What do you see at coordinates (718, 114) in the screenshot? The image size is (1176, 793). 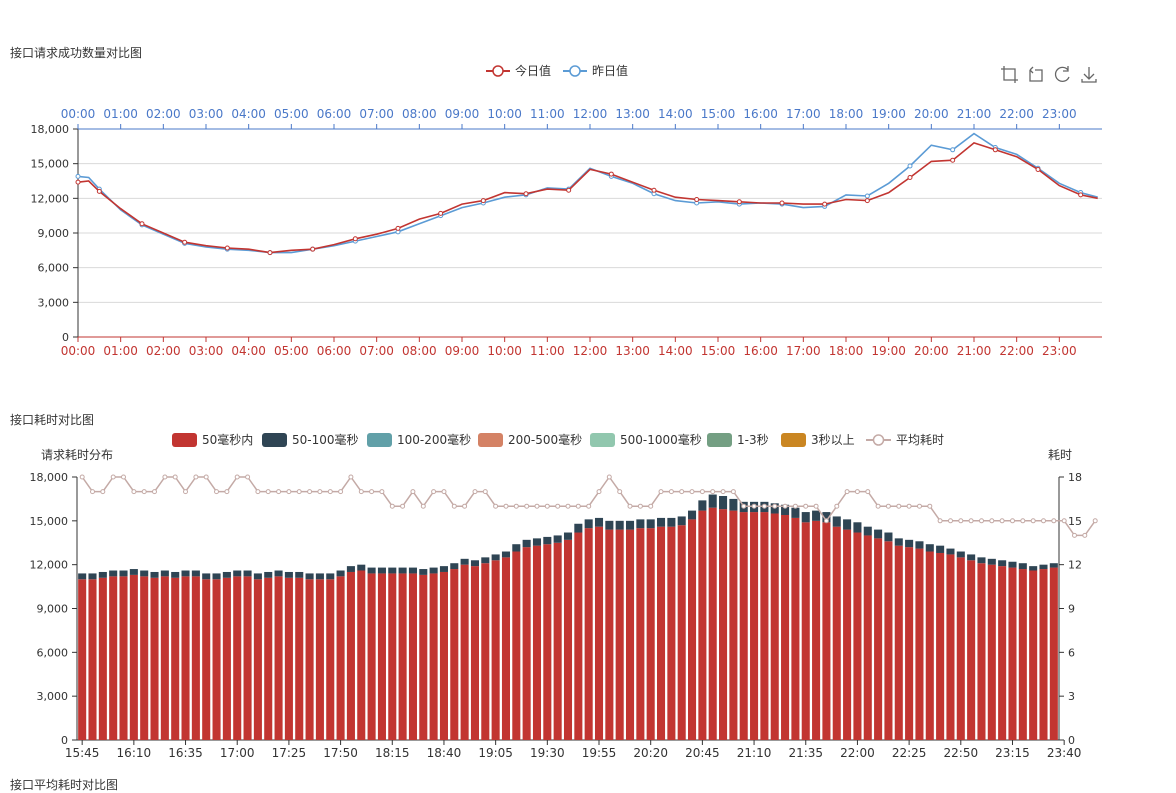 I see `x-tick-label-top: 15:00` at bounding box center [718, 114].